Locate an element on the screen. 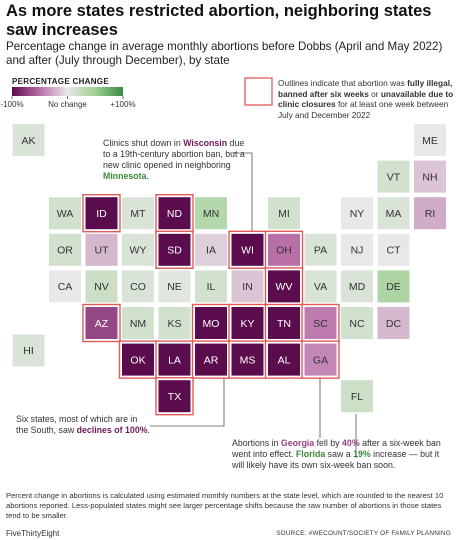 This screenshot has width=457, height=540. state-tile: MO is located at coordinates (211, 323).